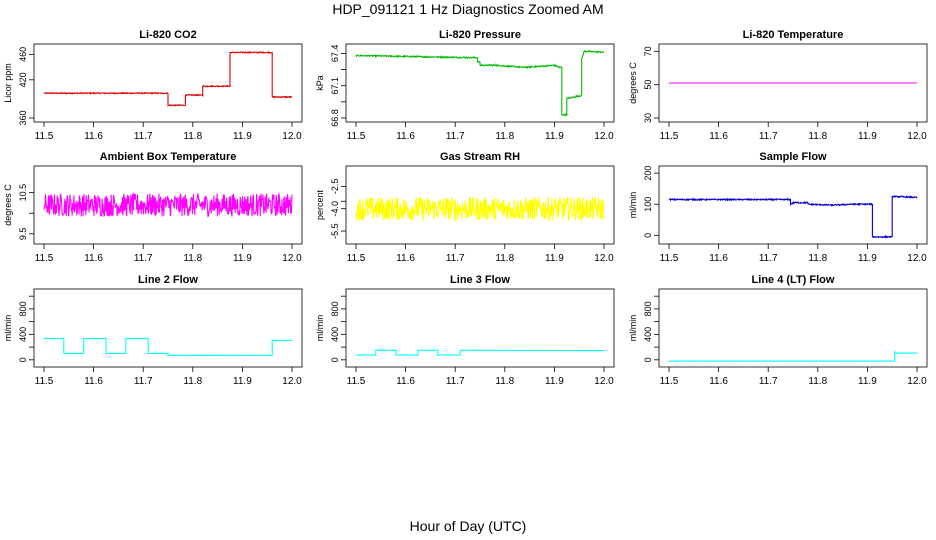 Image resolution: width=936 pixels, height=540 pixels. I want to click on y-tick-label: 70, so click(648, 51).